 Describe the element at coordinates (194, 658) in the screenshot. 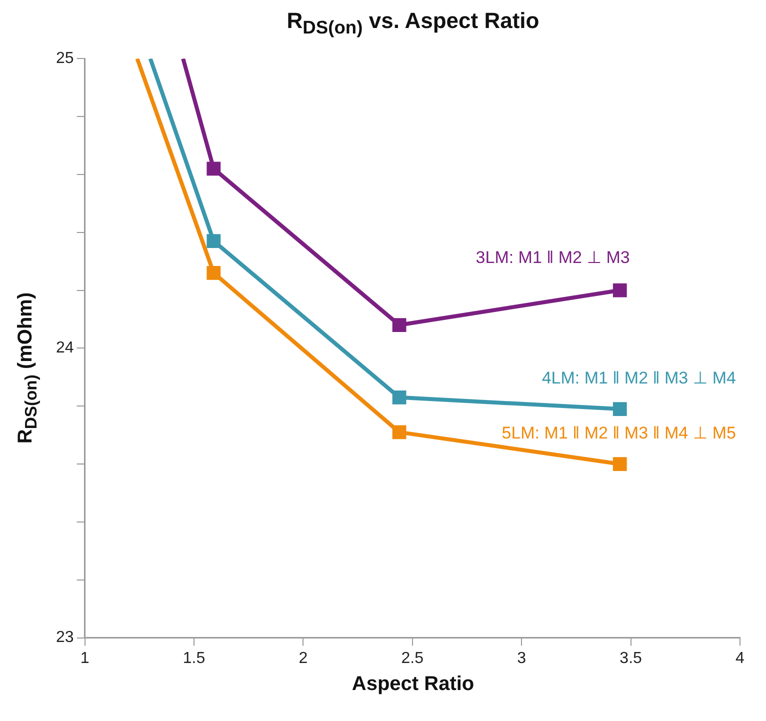

I see `x-tick-label: 1.5` at that location.